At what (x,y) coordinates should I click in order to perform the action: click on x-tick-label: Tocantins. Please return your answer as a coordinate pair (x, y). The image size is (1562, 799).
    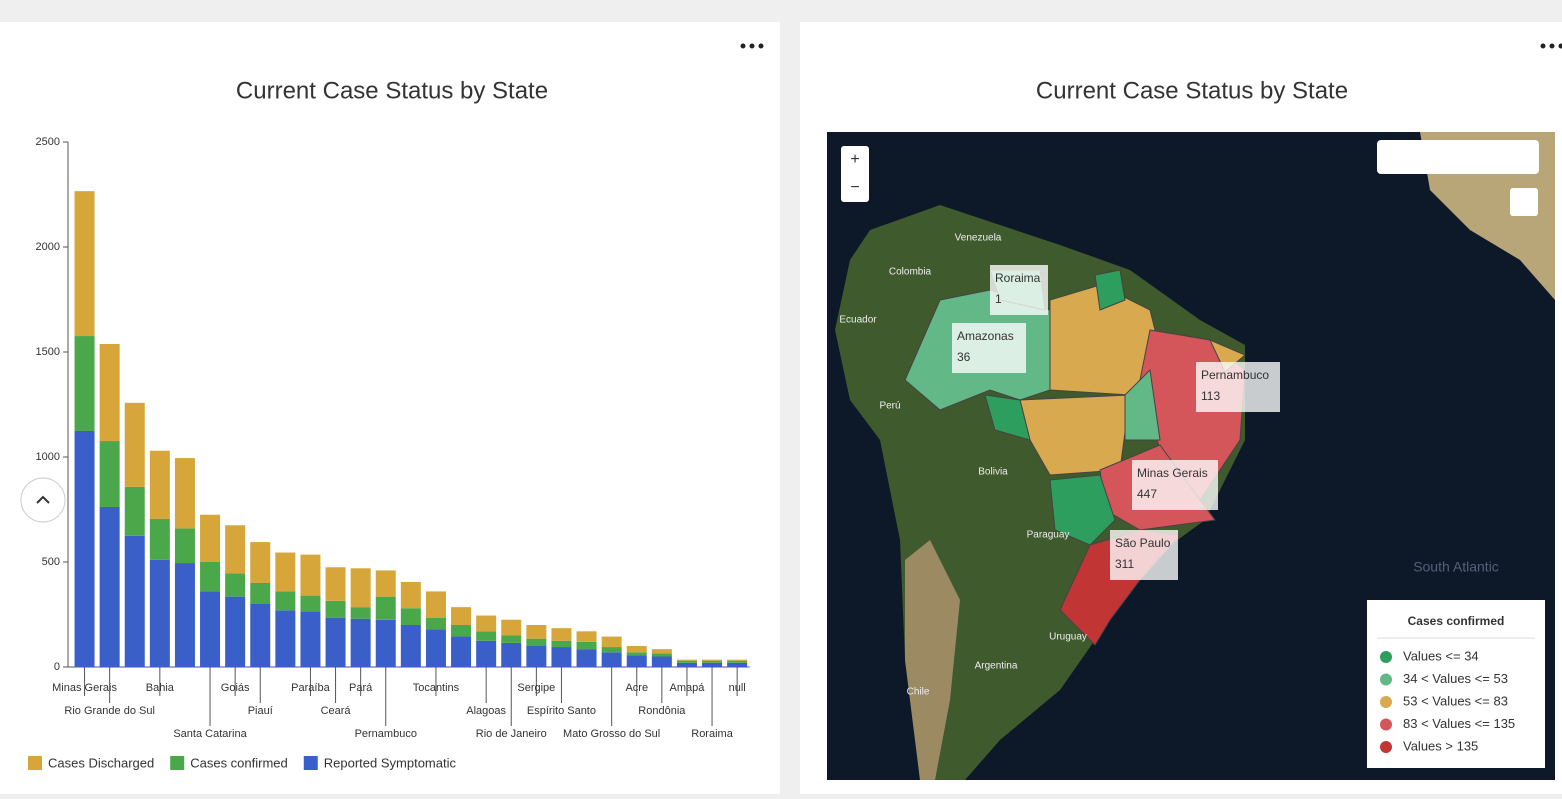
    Looking at the image, I should click on (436, 688).